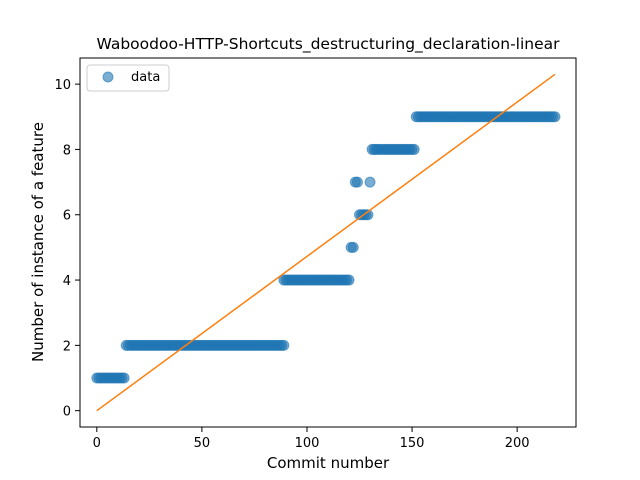 The height and width of the screenshot is (480, 640). Describe the element at coordinates (307, 443) in the screenshot. I see `x-tick-label: 100` at that location.